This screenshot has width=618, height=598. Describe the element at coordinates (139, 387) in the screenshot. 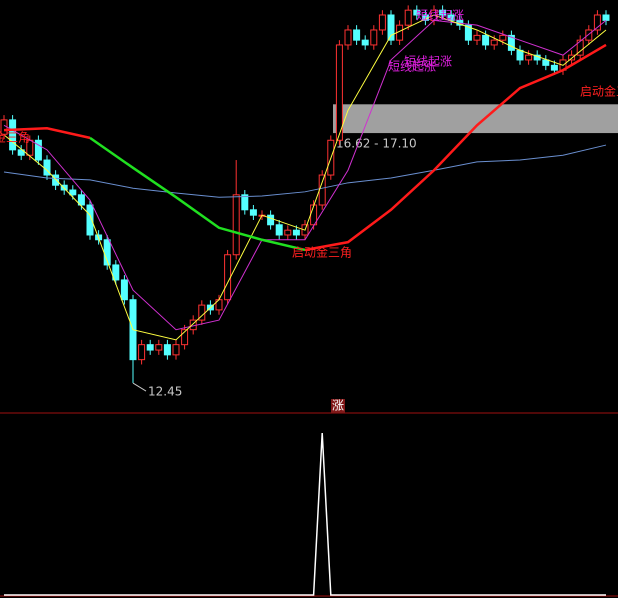

I see `low-pointer` at that location.